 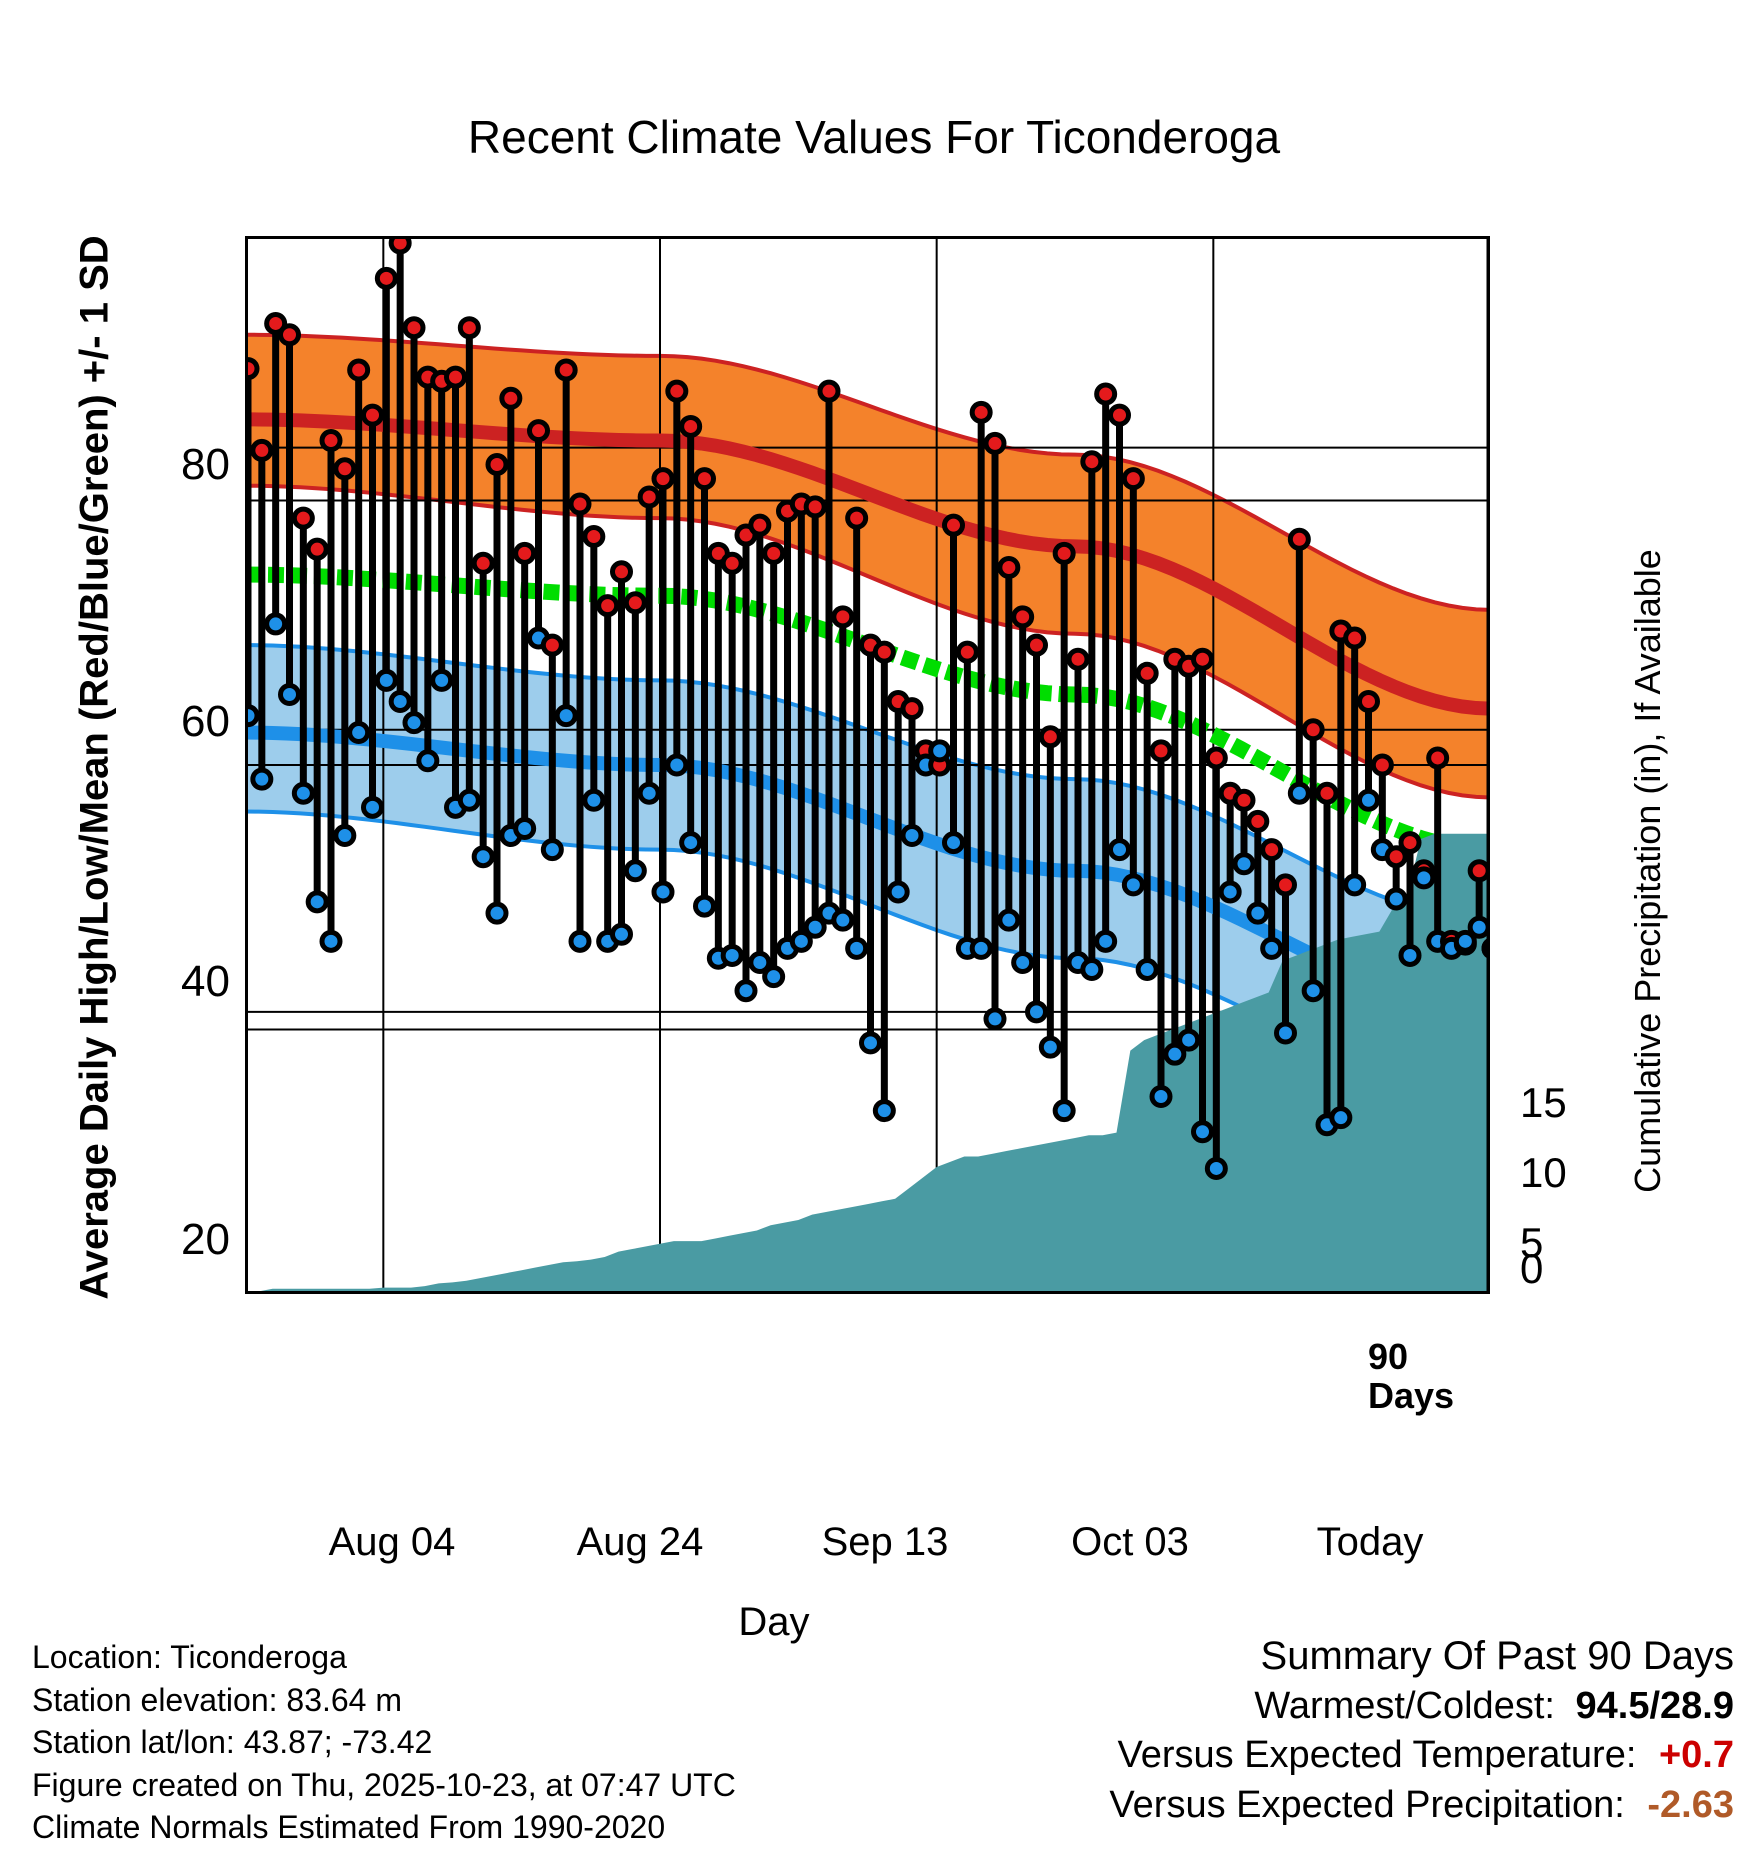 What do you see at coordinates (1532, 1242) in the screenshot?
I see `y2-tick-label: 5` at bounding box center [1532, 1242].